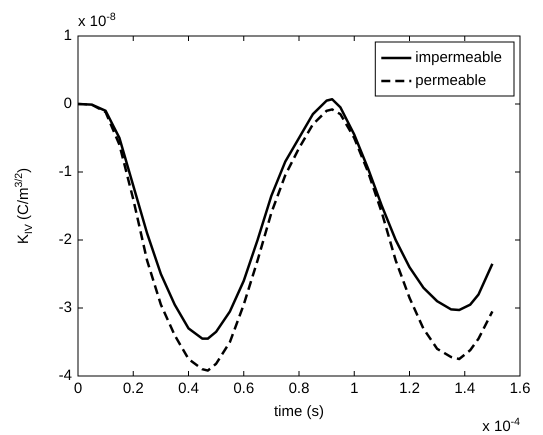  I want to click on y-tick-label: -2, so click(65, 239).